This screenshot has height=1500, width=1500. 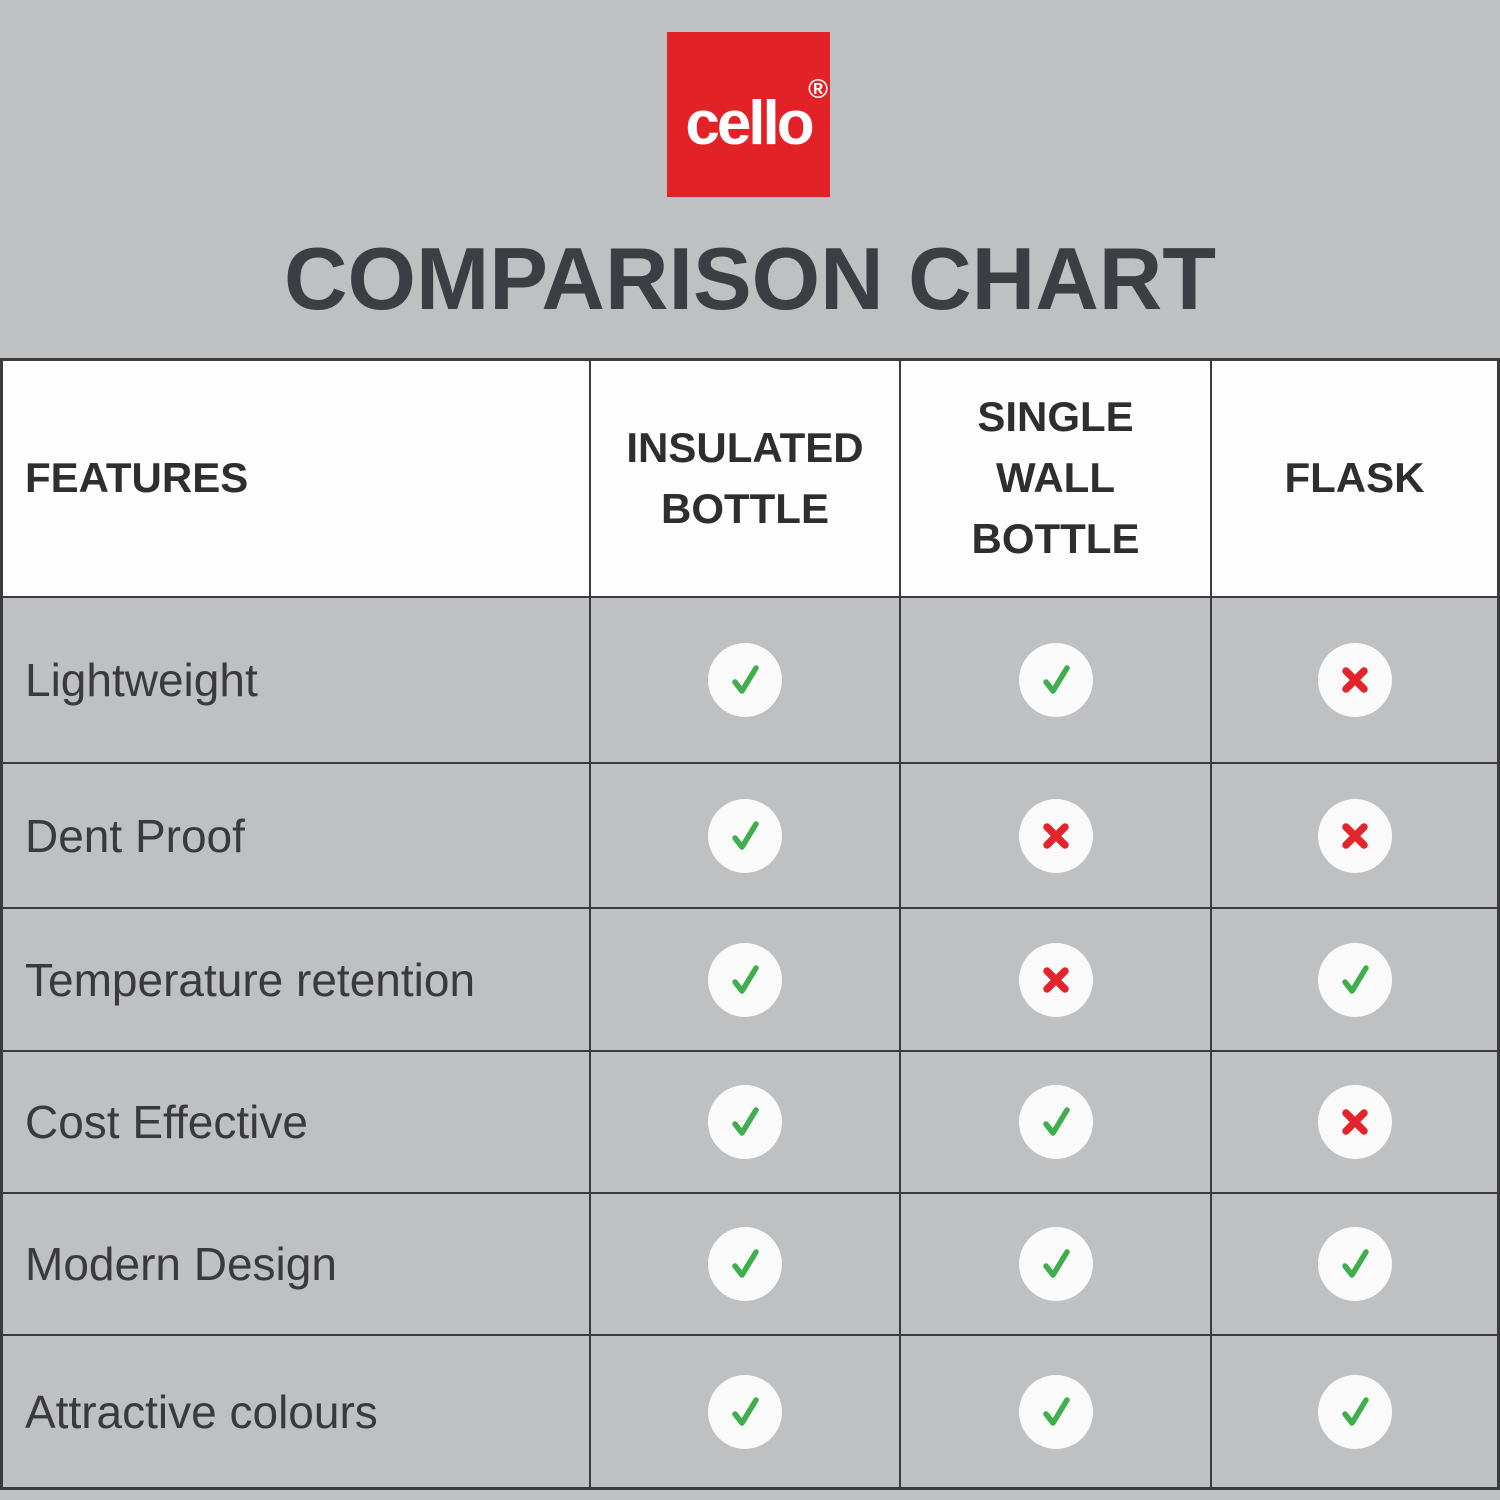 I want to click on value-cell-lightweight-flask, so click(x=1354, y=681).